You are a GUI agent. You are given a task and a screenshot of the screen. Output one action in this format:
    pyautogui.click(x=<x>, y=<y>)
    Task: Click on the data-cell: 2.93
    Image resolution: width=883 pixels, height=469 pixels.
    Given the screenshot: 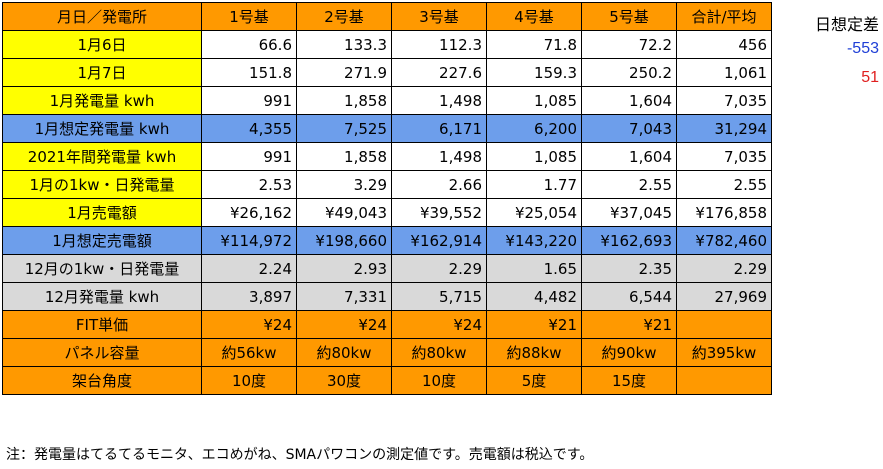 What is the action you would take?
    pyautogui.click(x=344, y=268)
    